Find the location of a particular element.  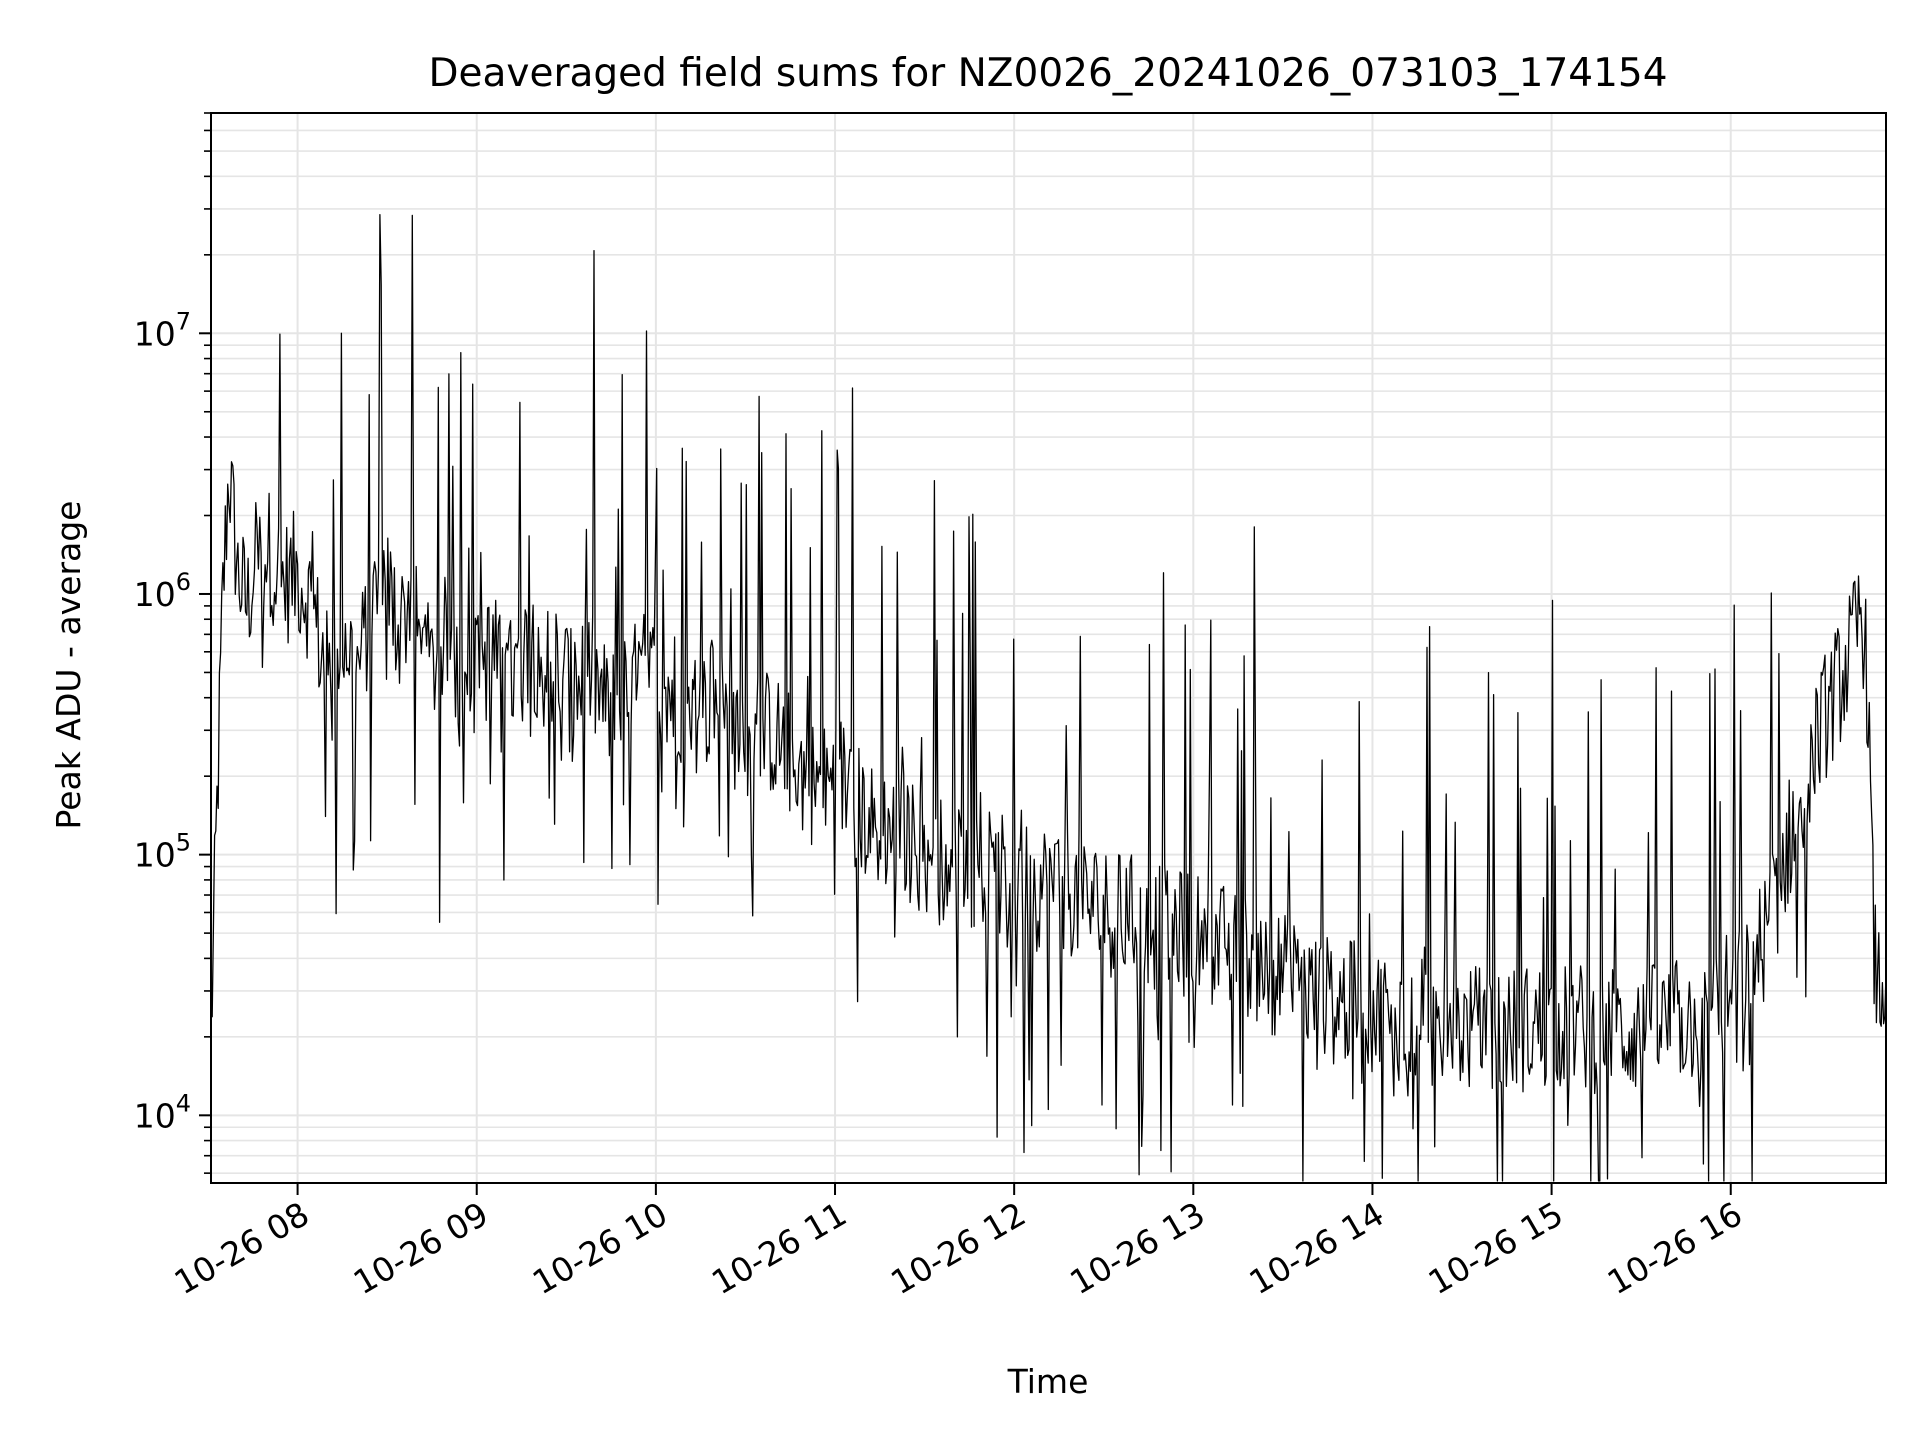

y-tick-label: 10⁶ is located at coordinates (162, 591).